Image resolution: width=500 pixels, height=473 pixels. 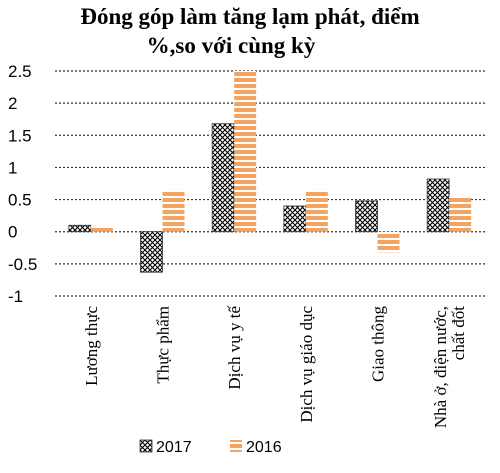 What do you see at coordinates (12, 232) in the screenshot?
I see `y-tick-label: 0` at bounding box center [12, 232].